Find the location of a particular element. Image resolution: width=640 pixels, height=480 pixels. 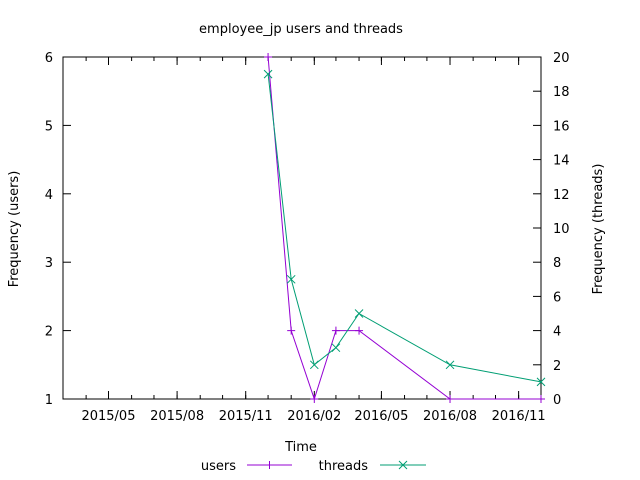

y-axis-left: 1 2 3 4 5 6 is located at coordinates (58, 229).